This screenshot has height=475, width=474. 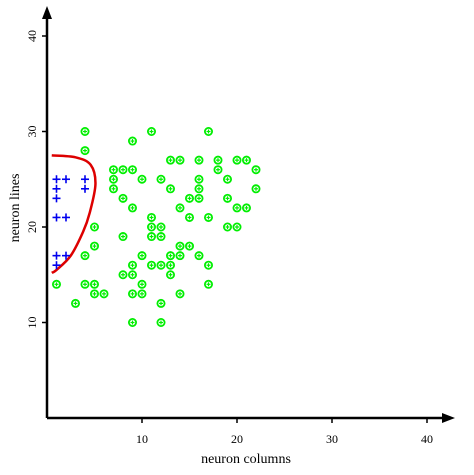 What do you see at coordinates (427, 439) in the screenshot?
I see `x-tick-label: 40` at bounding box center [427, 439].